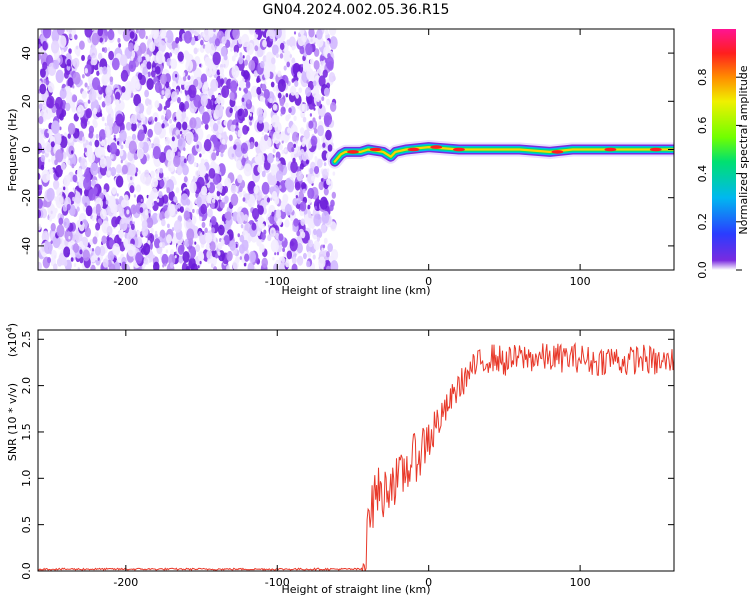  What do you see at coordinates (356, 10) in the screenshot?
I see `chart-title: GN04.2024.002.05.36.R15` at bounding box center [356, 10].